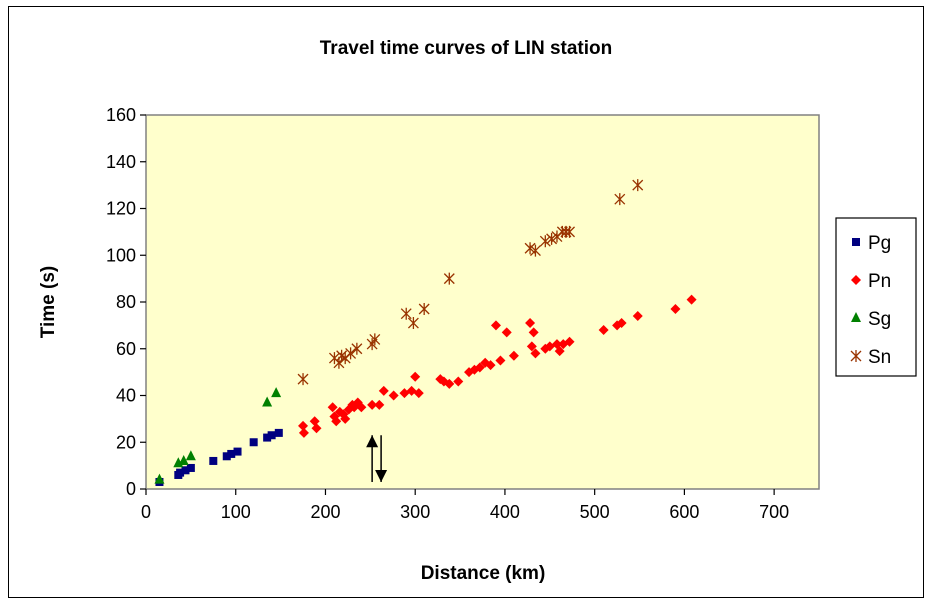 Image resolution: width=934 pixels, height=608 pixels. Describe the element at coordinates (856, 242) in the screenshot. I see `legend-marker-pg` at that location.